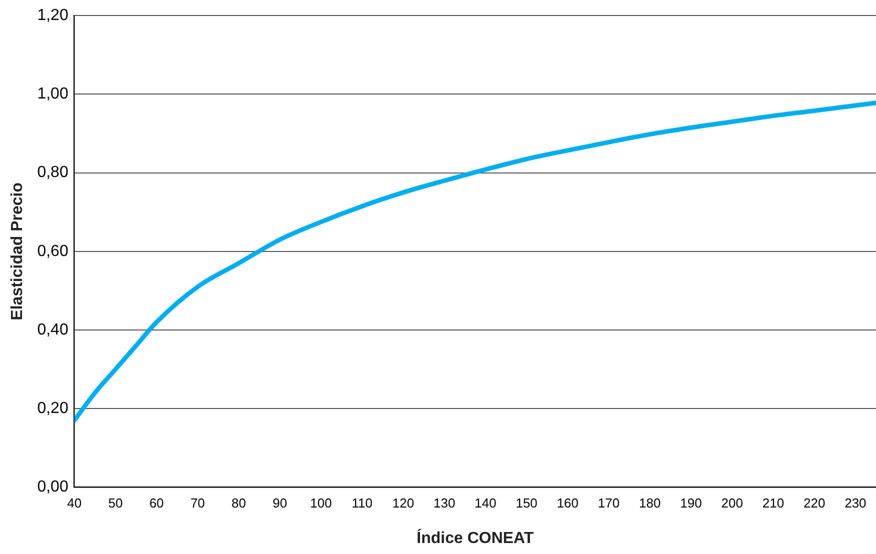 This screenshot has height=554, width=876. Describe the element at coordinates (527, 503) in the screenshot. I see `x-tick-label: 150` at that location.